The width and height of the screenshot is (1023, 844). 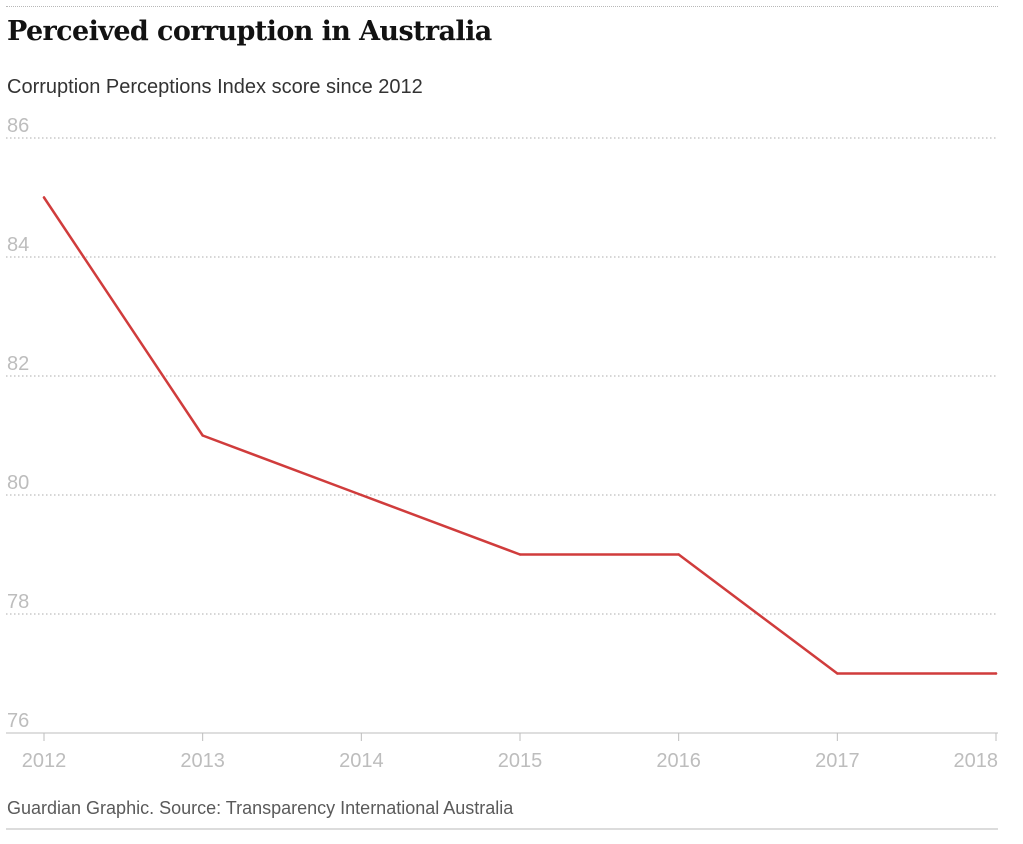 What do you see at coordinates (520, 554) in the screenshot?
I see `data-point-2015` at bounding box center [520, 554].